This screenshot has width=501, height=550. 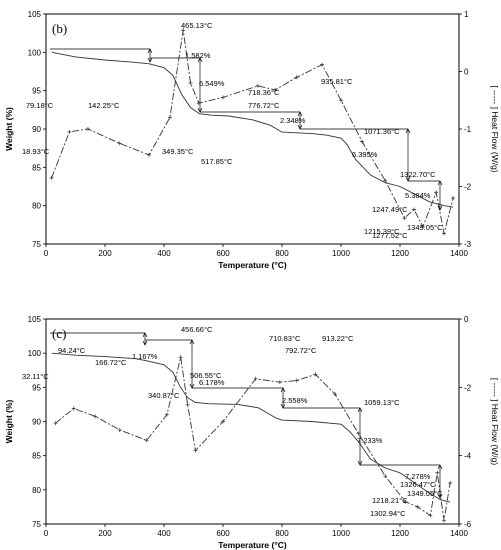 What do you see at coordinates (164, 395) in the screenshot?
I see `peak-label: 340.87°C` at bounding box center [164, 395].